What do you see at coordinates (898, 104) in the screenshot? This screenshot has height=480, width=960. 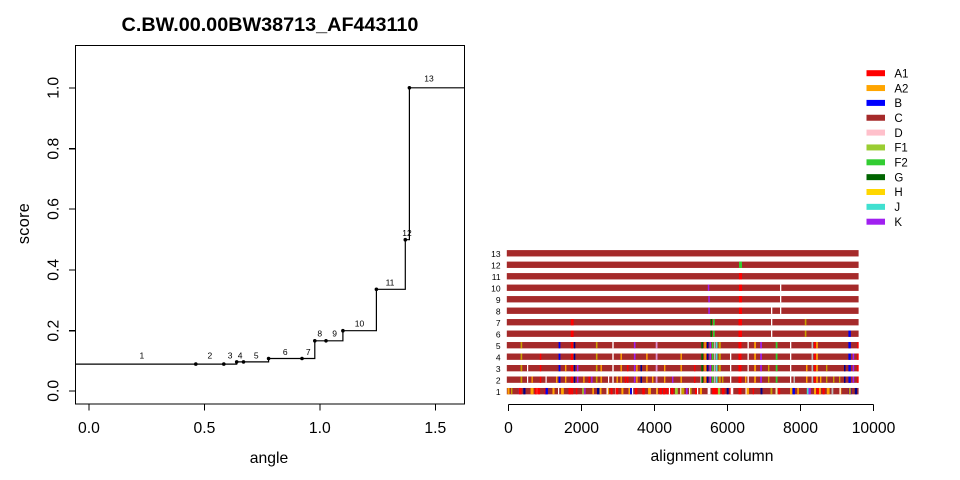 I see `svg-text: B` at bounding box center [898, 104].